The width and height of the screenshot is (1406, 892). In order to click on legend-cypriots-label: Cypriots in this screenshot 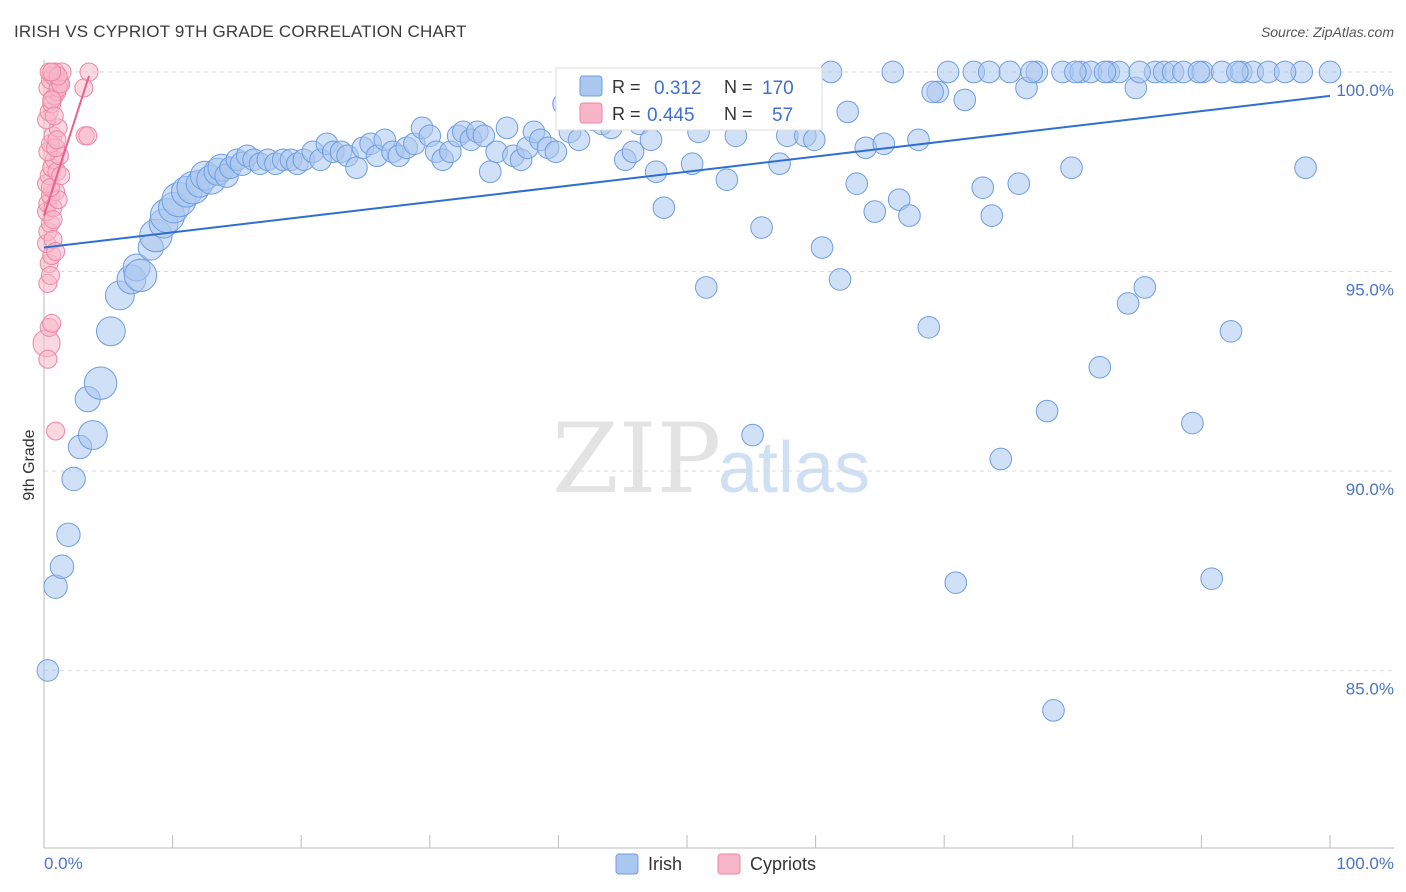, I will do `click(783, 864)`.